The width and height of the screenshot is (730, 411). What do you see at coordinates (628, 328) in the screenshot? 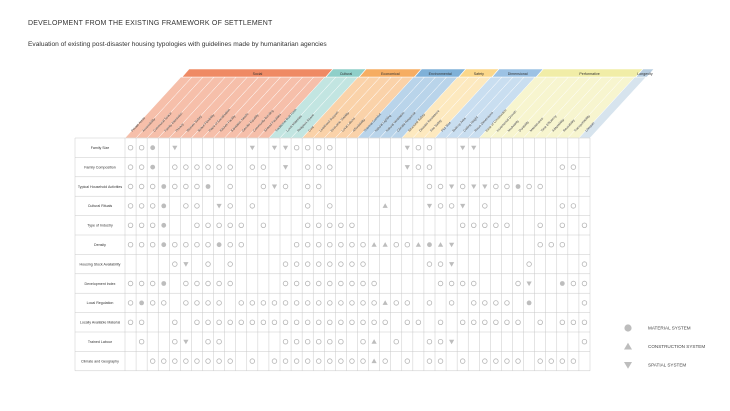
I see `legend-circle-icon` at bounding box center [628, 328].